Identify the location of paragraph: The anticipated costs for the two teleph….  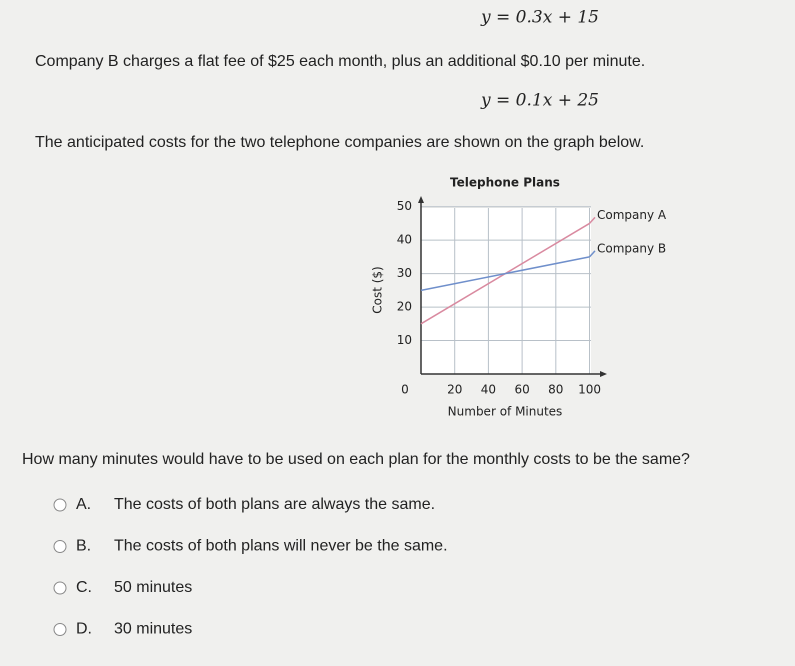
(339, 142).